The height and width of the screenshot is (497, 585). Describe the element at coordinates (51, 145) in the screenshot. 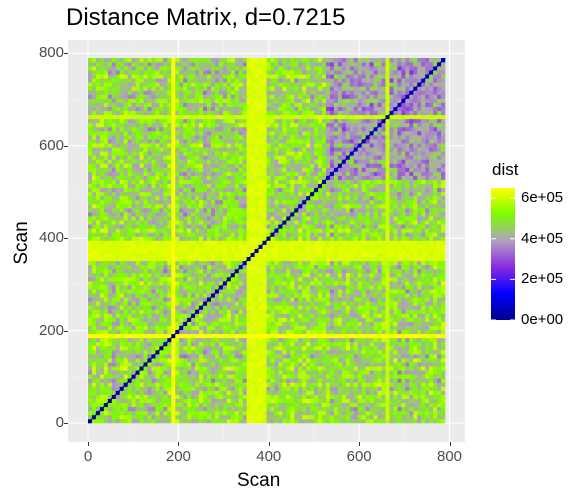

I see `y-tick-label: 600` at that location.